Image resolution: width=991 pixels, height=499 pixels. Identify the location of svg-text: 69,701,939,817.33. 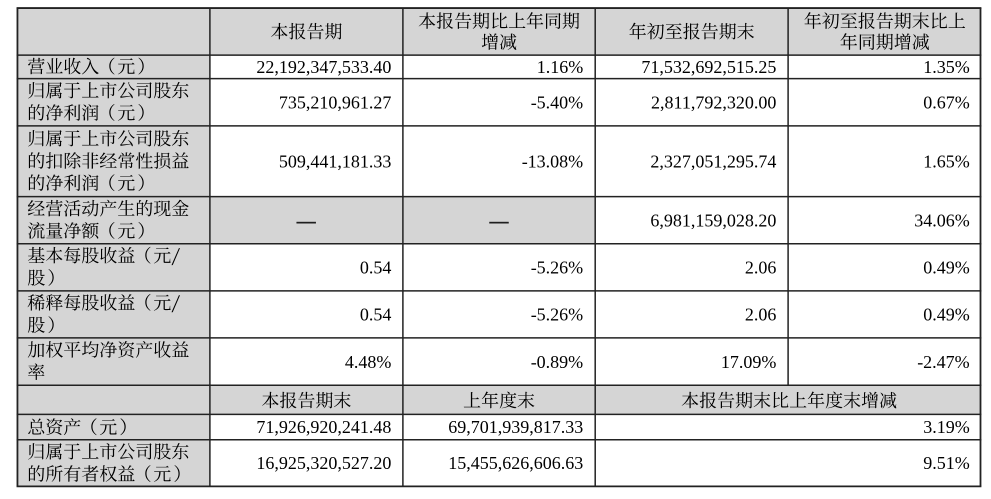
(515, 427).